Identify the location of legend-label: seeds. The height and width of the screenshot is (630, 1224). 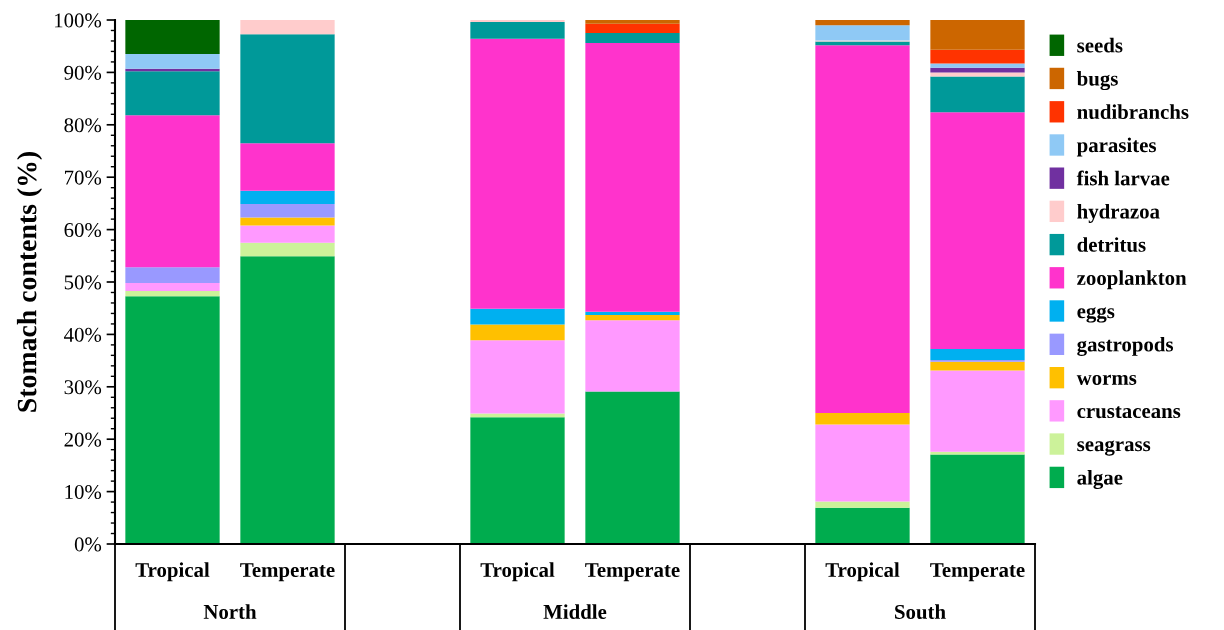
(1100, 45).